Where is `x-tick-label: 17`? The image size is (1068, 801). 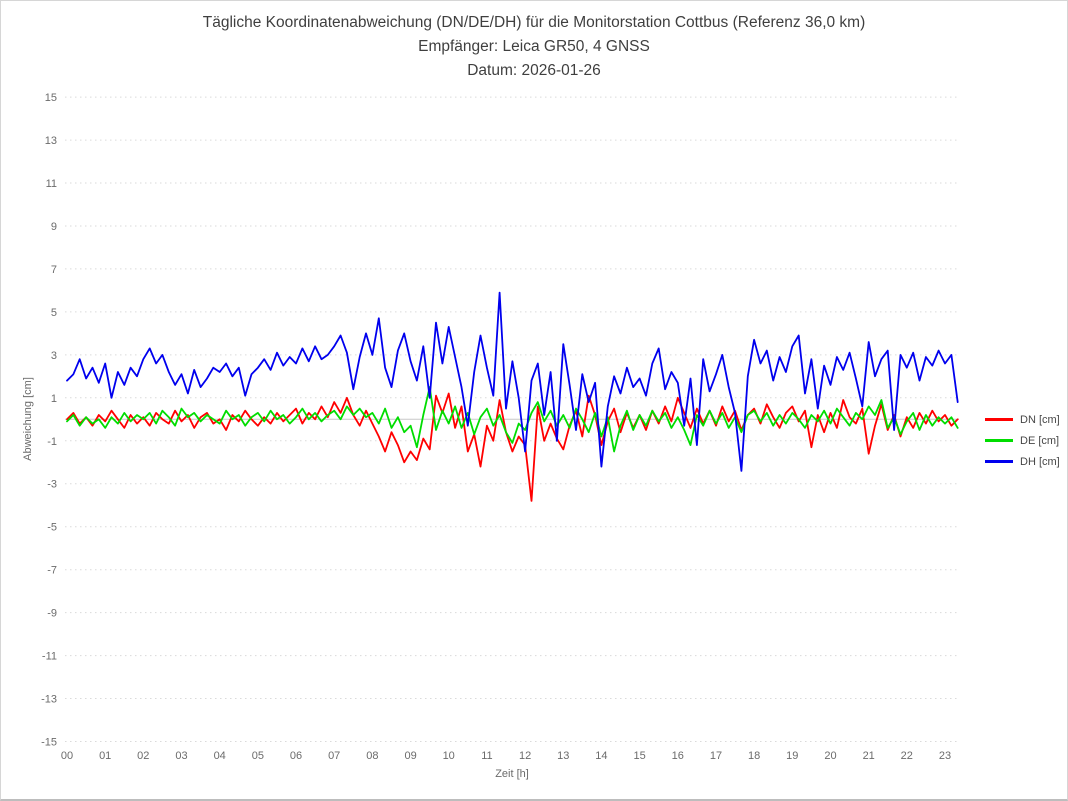
x-tick-label: 17 is located at coordinates (716, 756).